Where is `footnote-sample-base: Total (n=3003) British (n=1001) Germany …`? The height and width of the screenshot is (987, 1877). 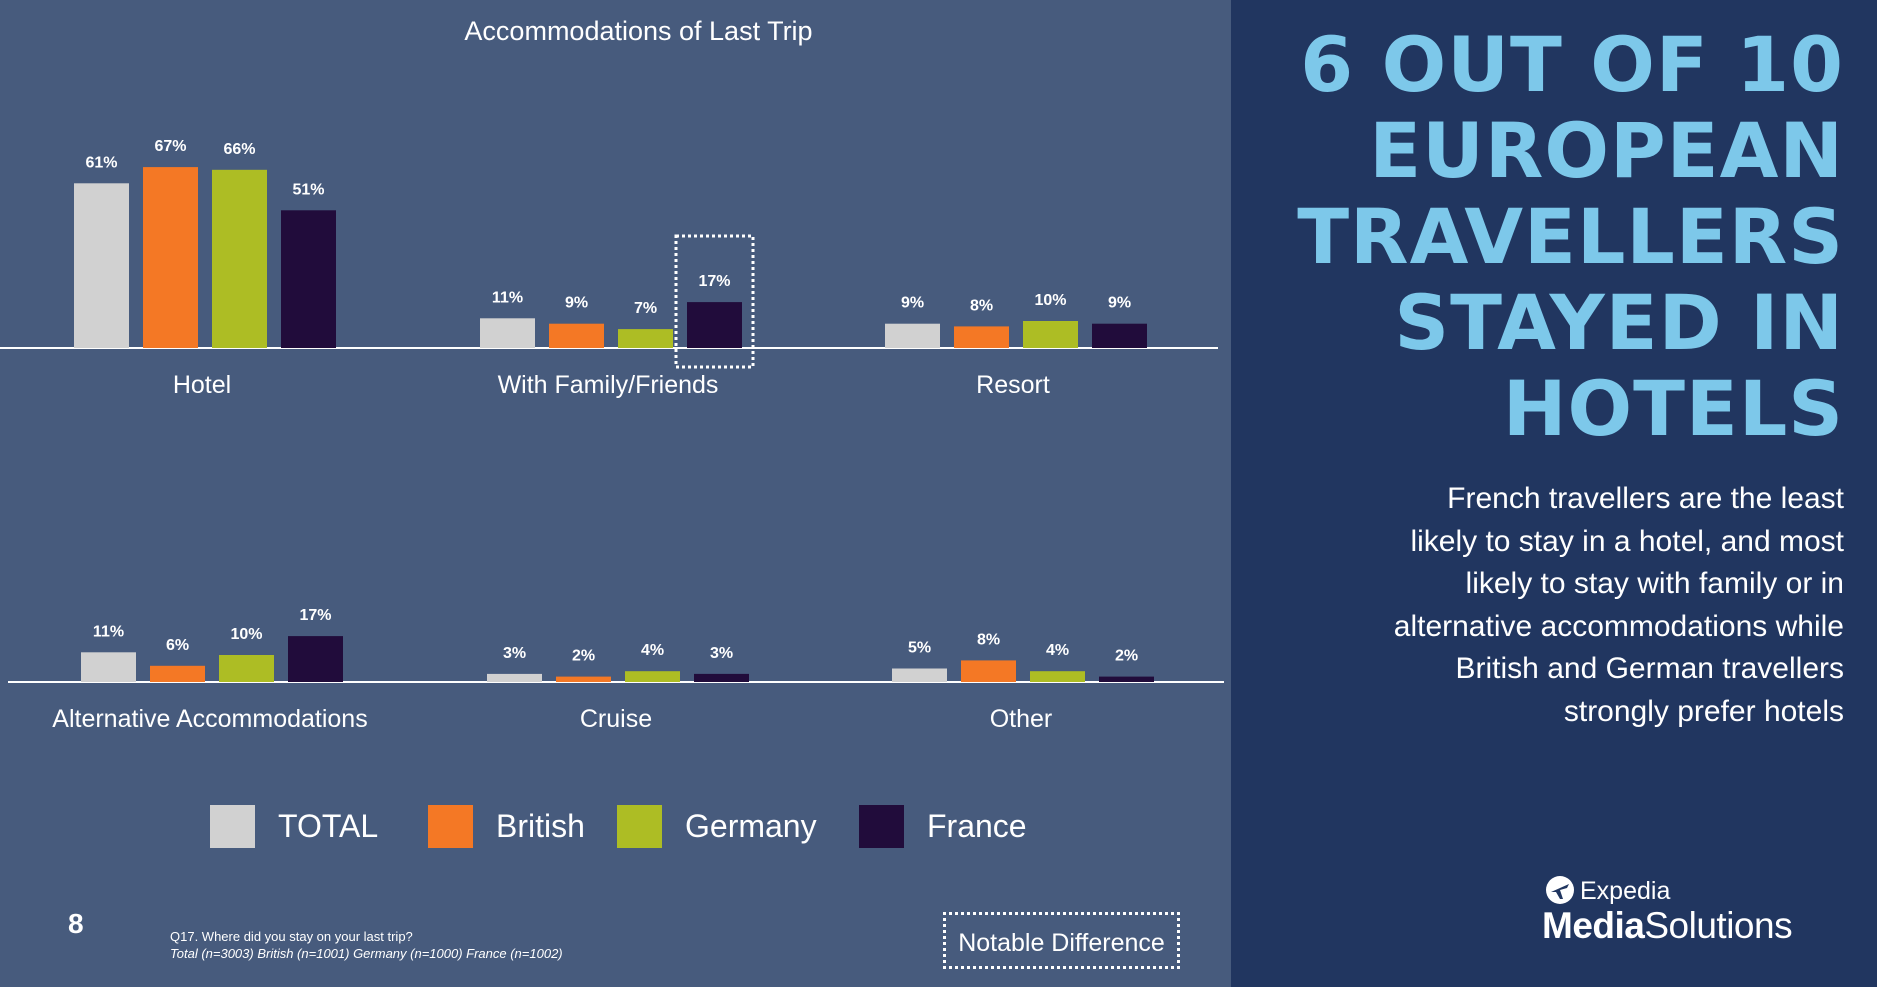
footnote-sample-base: Total (n=3003) British (n=1001) Germany … is located at coordinates (366, 953).